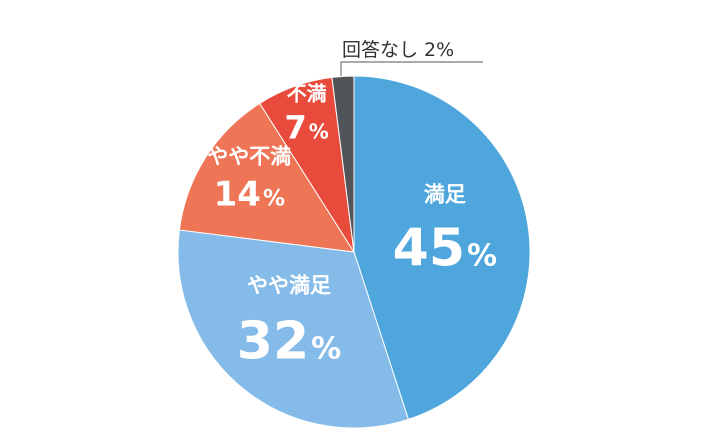 The width and height of the screenshot is (708, 435). I want to click on slice-label-value: 45%, so click(445, 249).